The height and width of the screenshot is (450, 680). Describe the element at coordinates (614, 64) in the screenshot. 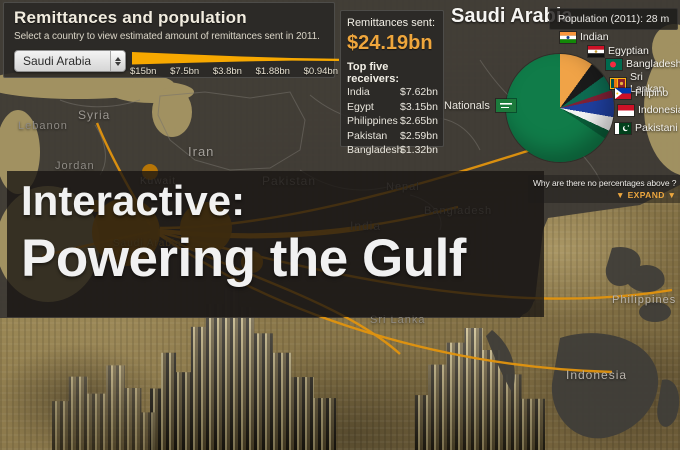

I see `bangladesh-flag-icon` at that location.